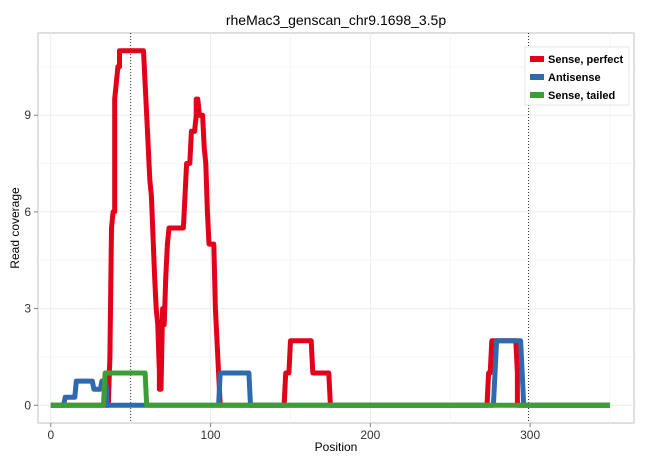 The image size is (650, 460). I want to click on legend-label-sense-perfect: Sense, perfect, so click(586, 60).